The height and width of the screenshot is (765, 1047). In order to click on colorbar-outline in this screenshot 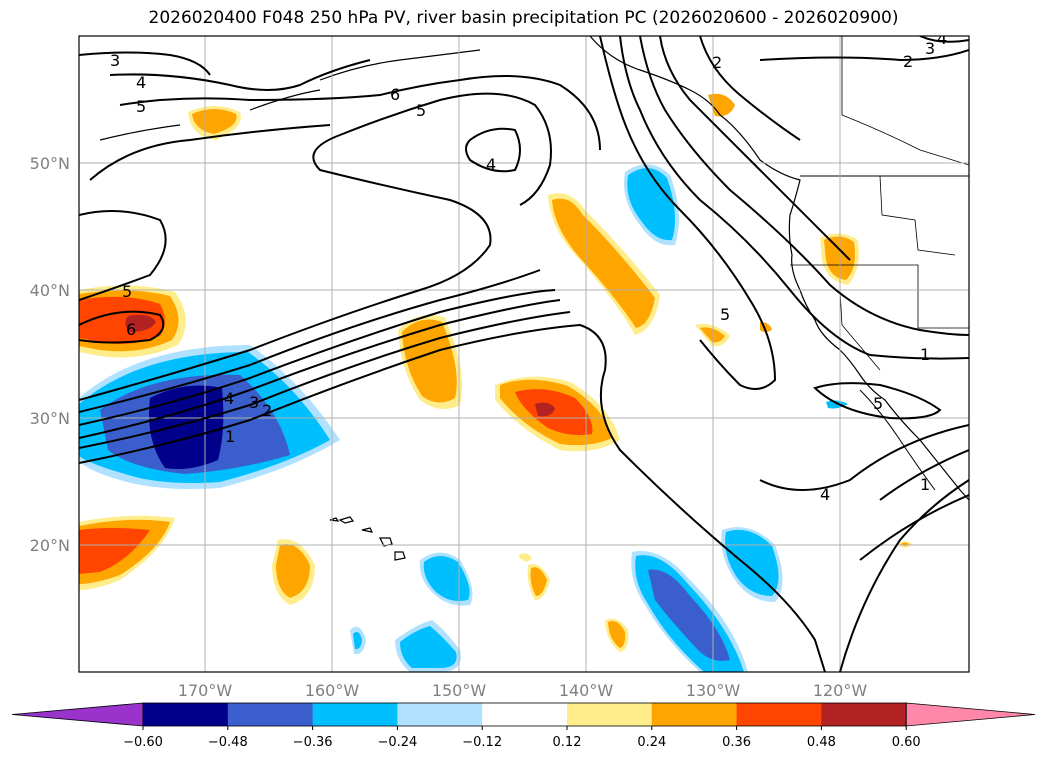, I will do `click(524, 714)`.